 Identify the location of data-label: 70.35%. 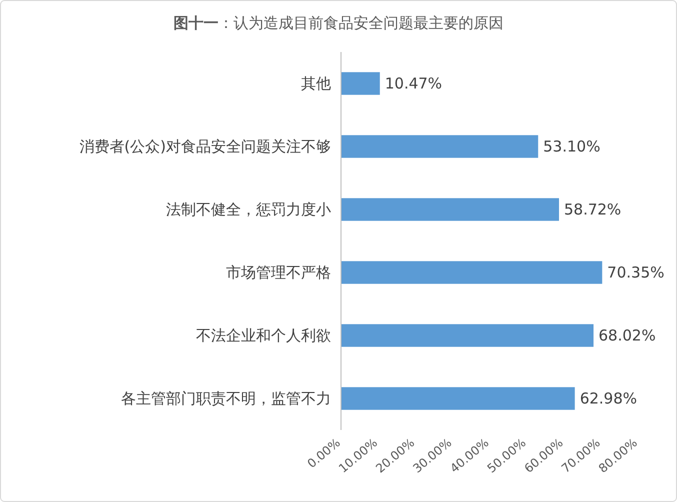
(635, 273).